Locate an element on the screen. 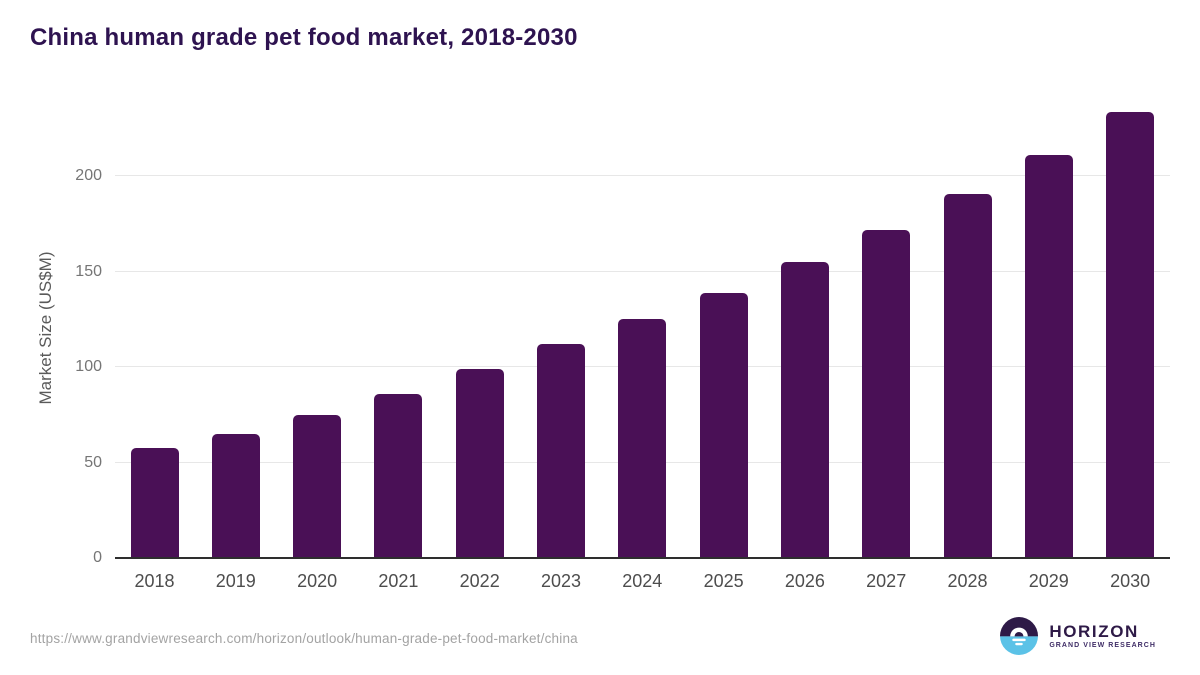 The height and width of the screenshot is (675, 1200). y-tick-label: 50 is located at coordinates (93, 462).